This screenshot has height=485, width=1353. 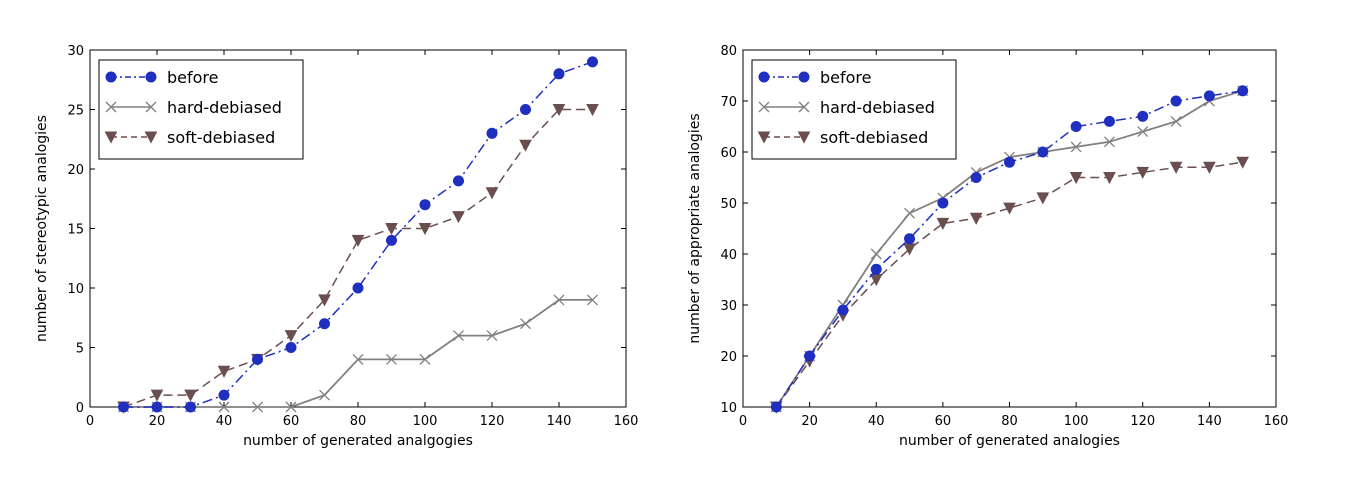 What do you see at coordinates (728, 153) in the screenshot?
I see `y-tick-label: 60` at bounding box center [728, 153].